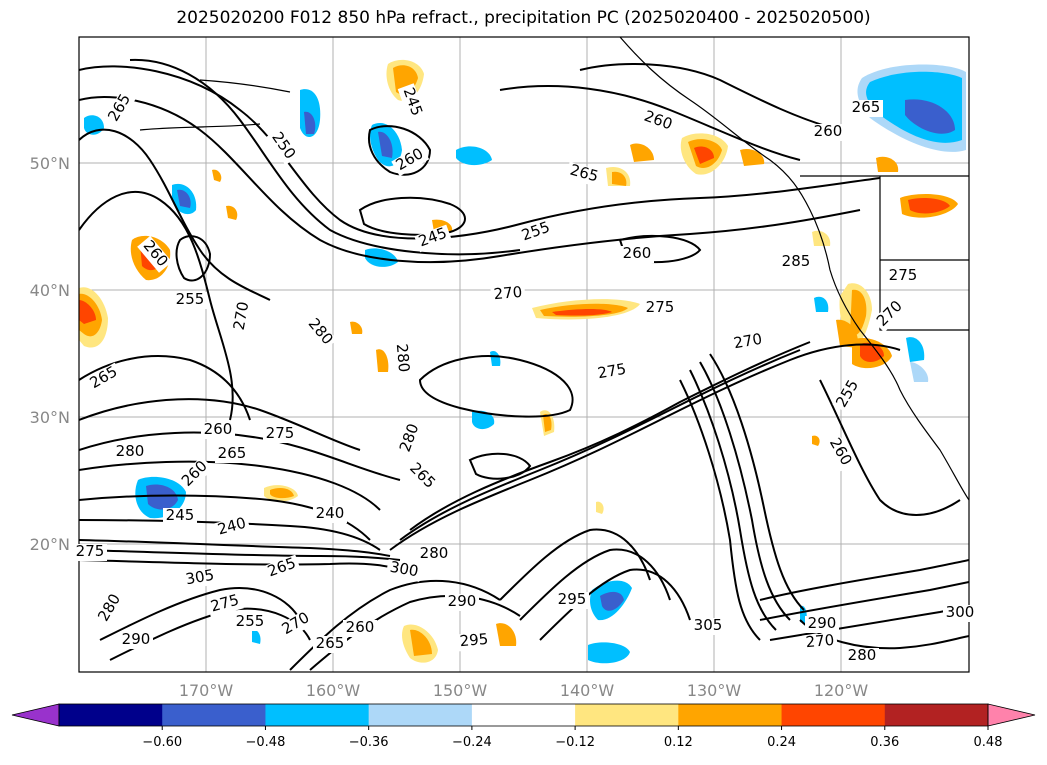  I want to click on contour-label: 245, so click(180, 515).